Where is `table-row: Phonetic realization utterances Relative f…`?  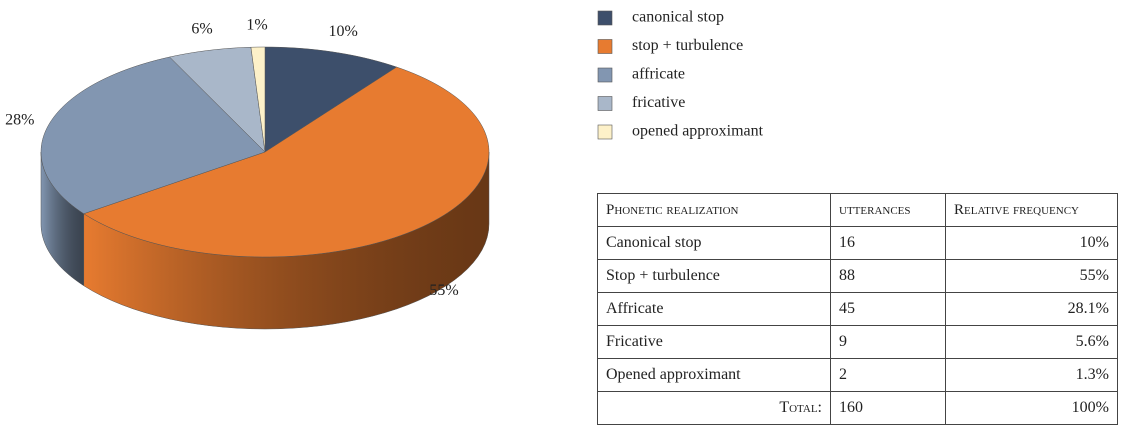
table-row: Phonetic realization utterances Relative f… is located at coordinates (857, 210).